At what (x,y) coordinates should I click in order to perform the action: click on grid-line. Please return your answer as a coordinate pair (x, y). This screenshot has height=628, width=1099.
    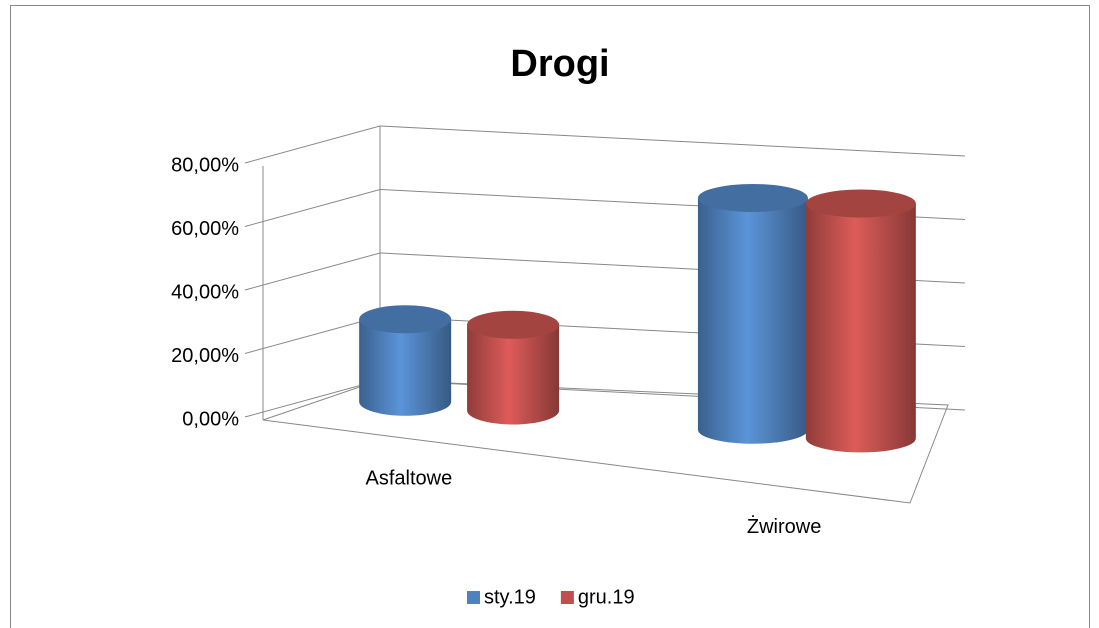
    Looking at the image, I should click on (605, 144).